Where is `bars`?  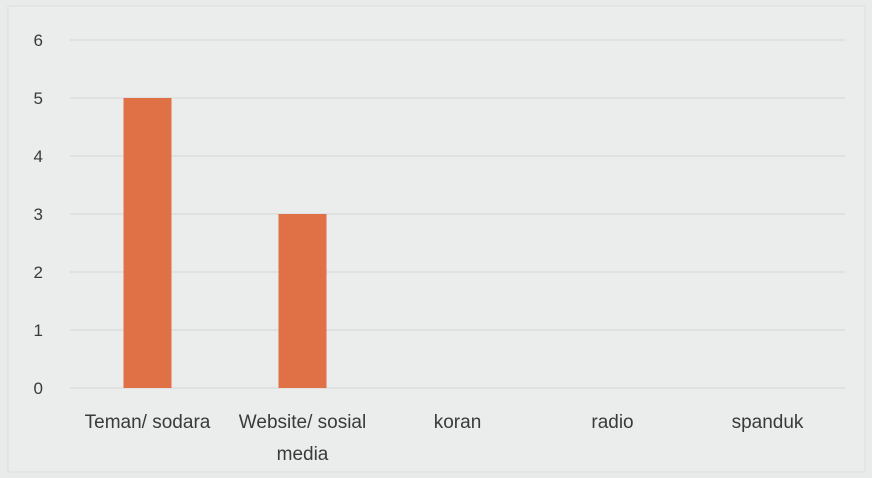
bars is located at coordinates (225, 243).